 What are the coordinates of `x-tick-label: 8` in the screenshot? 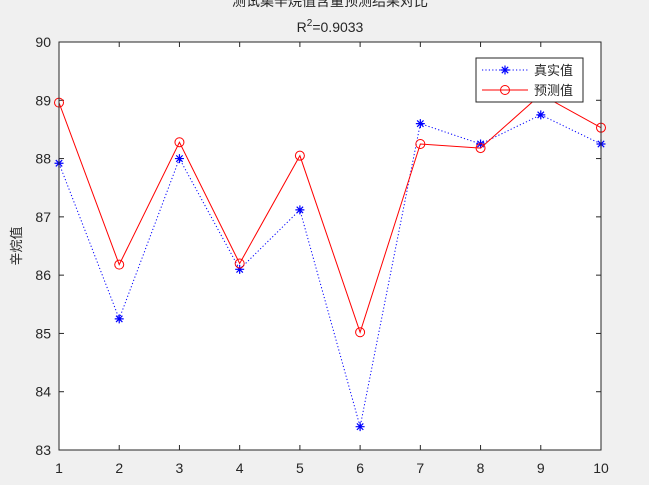 It's located at (481, 468).